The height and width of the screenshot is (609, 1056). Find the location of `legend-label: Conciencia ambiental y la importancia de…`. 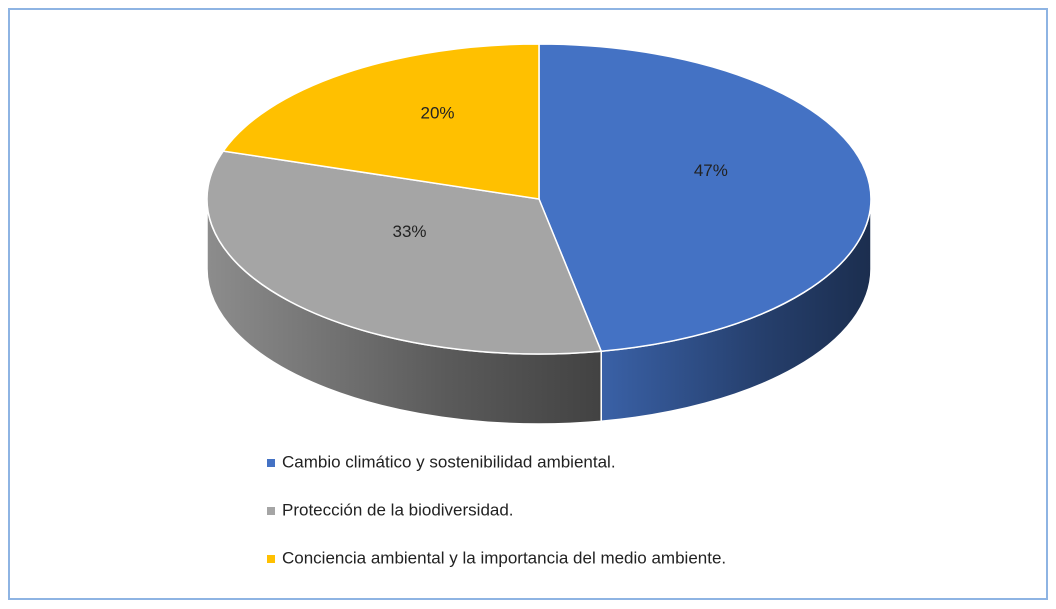

legend-label: Conciencia ambiental y la importancia de… is located at coordinates (504, 557).